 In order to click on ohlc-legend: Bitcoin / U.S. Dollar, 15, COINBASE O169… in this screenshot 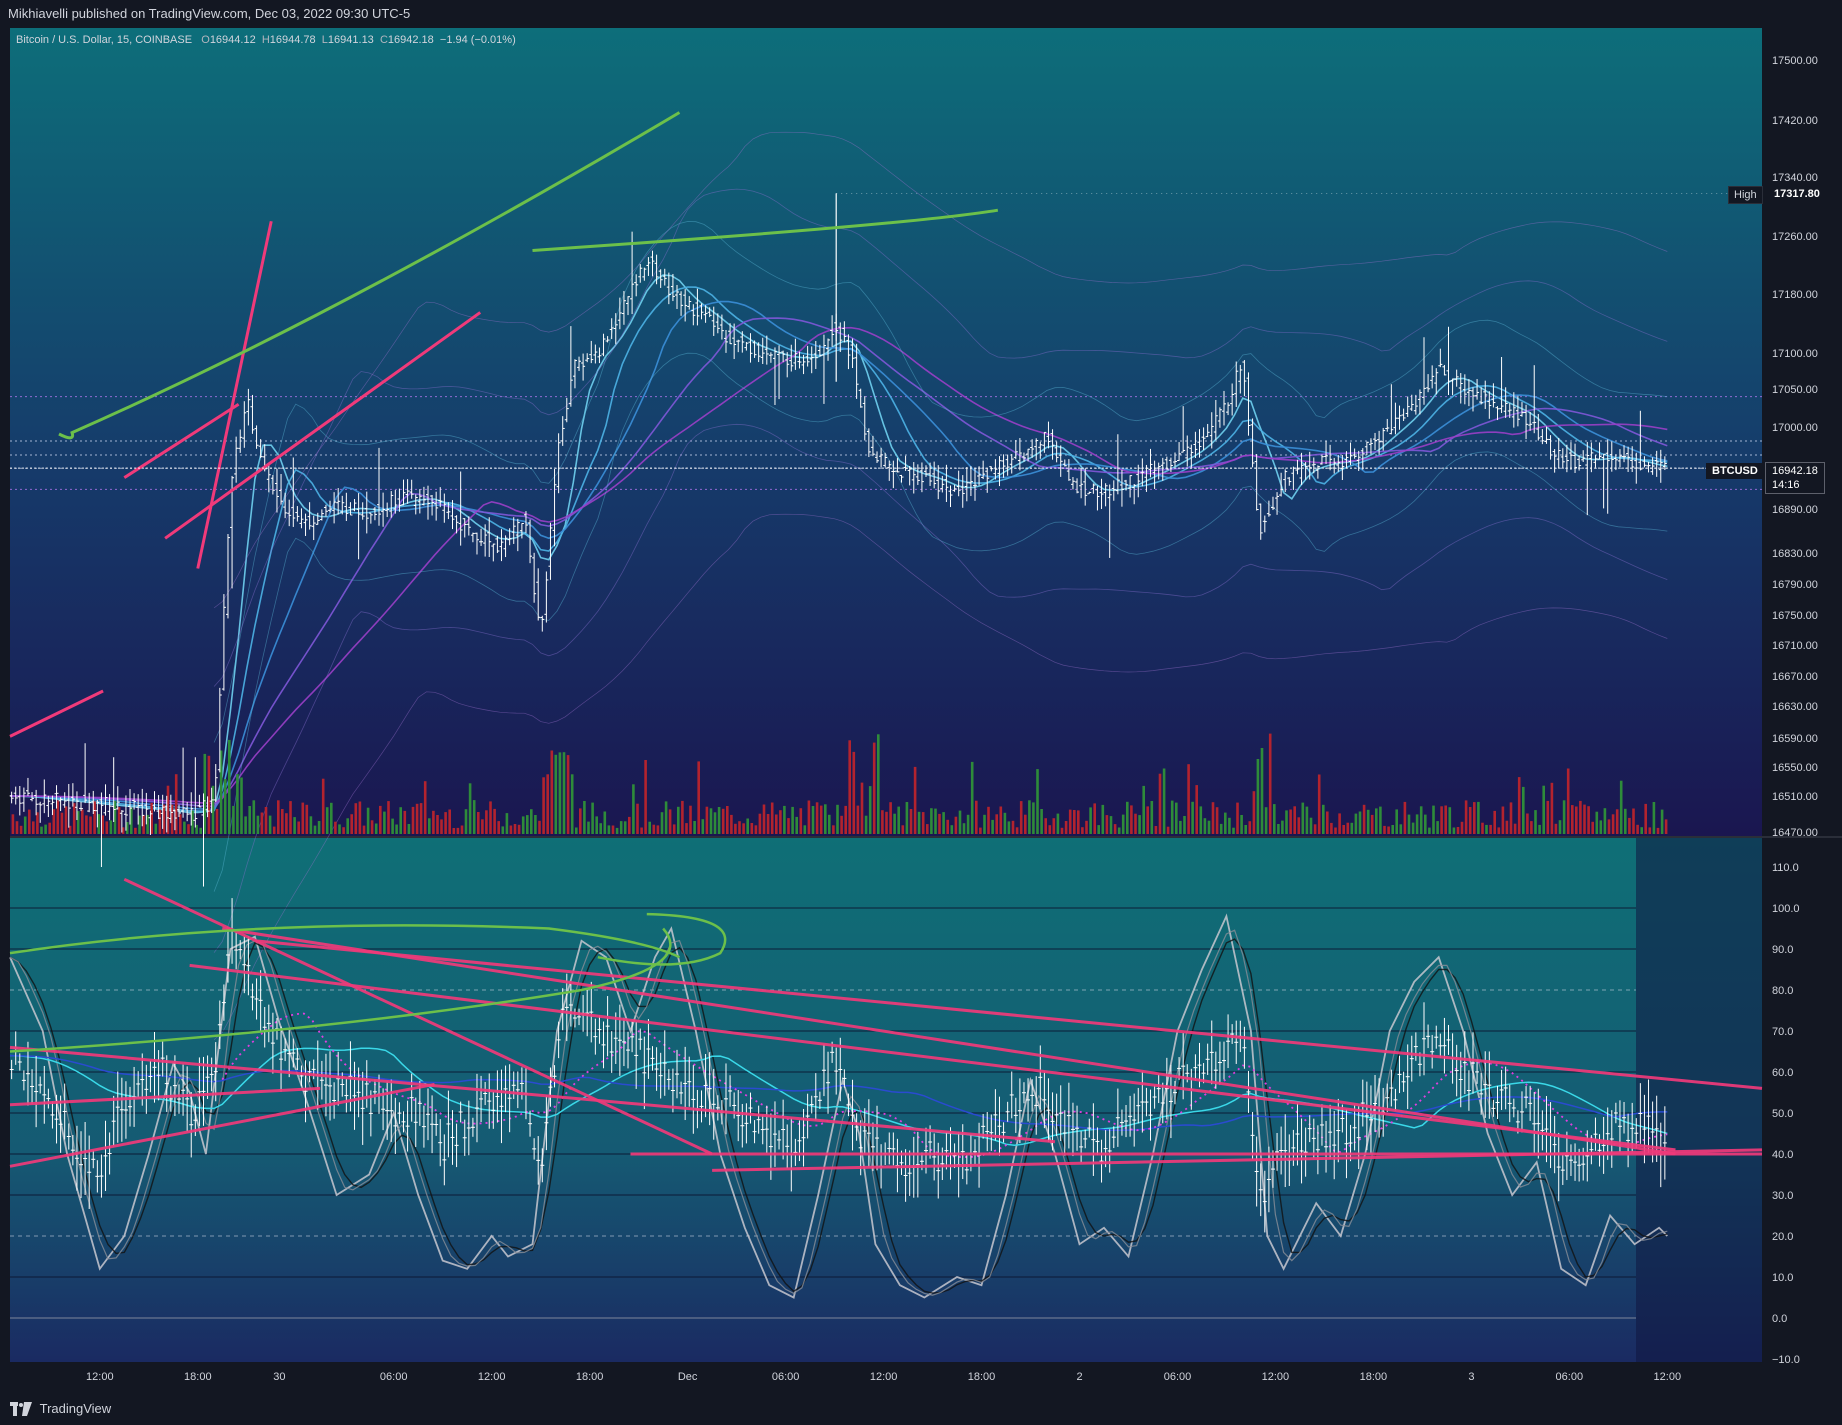, I will do `click(266, 40)`.